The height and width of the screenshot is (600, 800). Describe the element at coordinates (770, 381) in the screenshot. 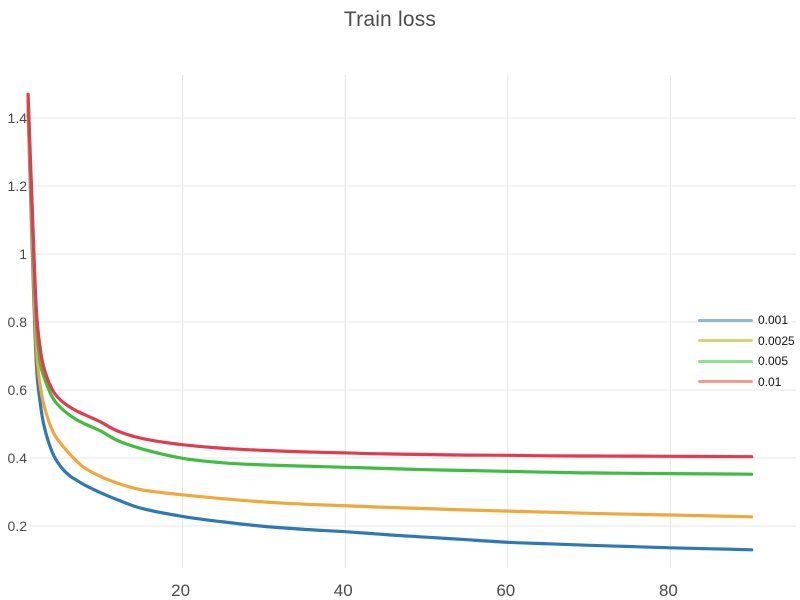

I see `legend-label: 0.01` at that location.